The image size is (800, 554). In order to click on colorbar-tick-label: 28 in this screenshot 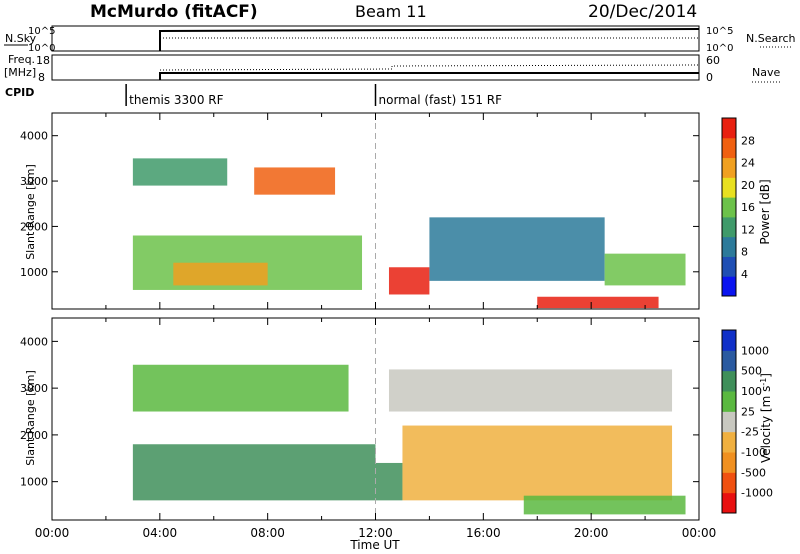, I will do `click(748, 140)`.